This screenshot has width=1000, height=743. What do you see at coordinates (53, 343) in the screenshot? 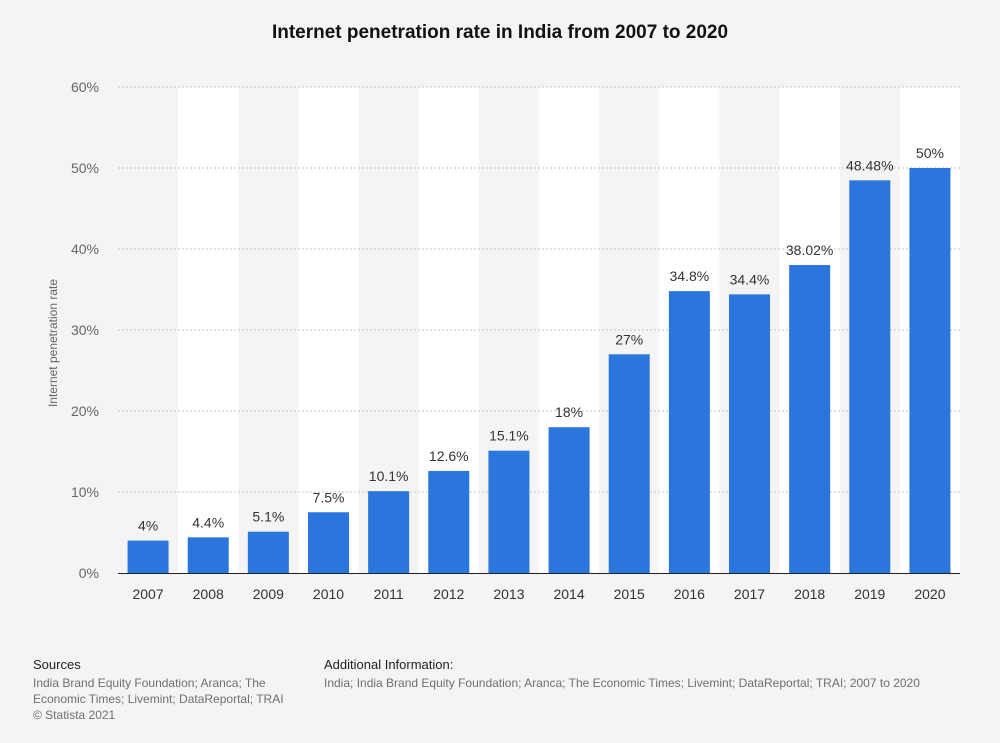
I see `y-axis-label: Internet penetration rate` at bounding box center [53, 343].